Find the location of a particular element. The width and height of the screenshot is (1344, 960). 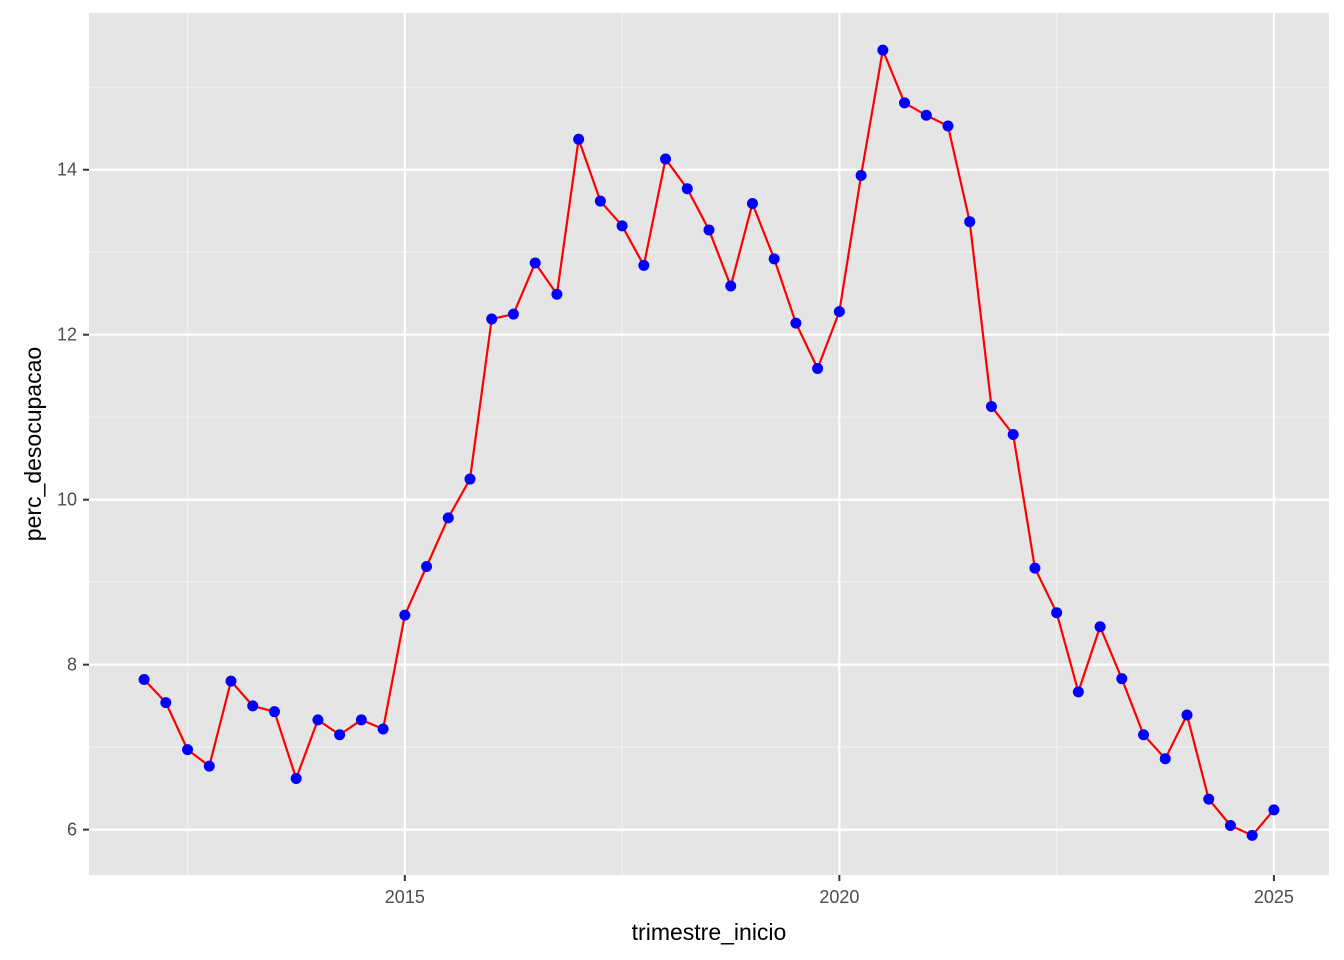

y-tick-label: 14 is located at coordinates (67, 170).